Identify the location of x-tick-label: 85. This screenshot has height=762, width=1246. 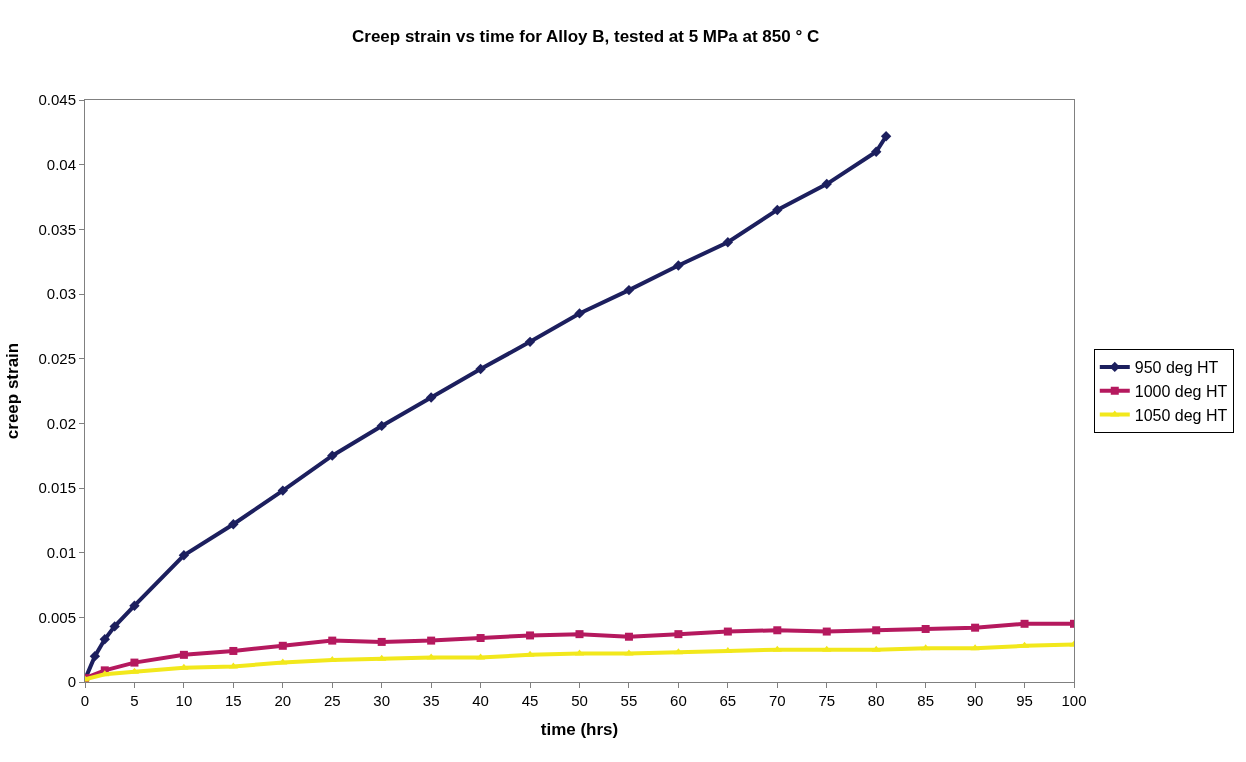
(925, 700).